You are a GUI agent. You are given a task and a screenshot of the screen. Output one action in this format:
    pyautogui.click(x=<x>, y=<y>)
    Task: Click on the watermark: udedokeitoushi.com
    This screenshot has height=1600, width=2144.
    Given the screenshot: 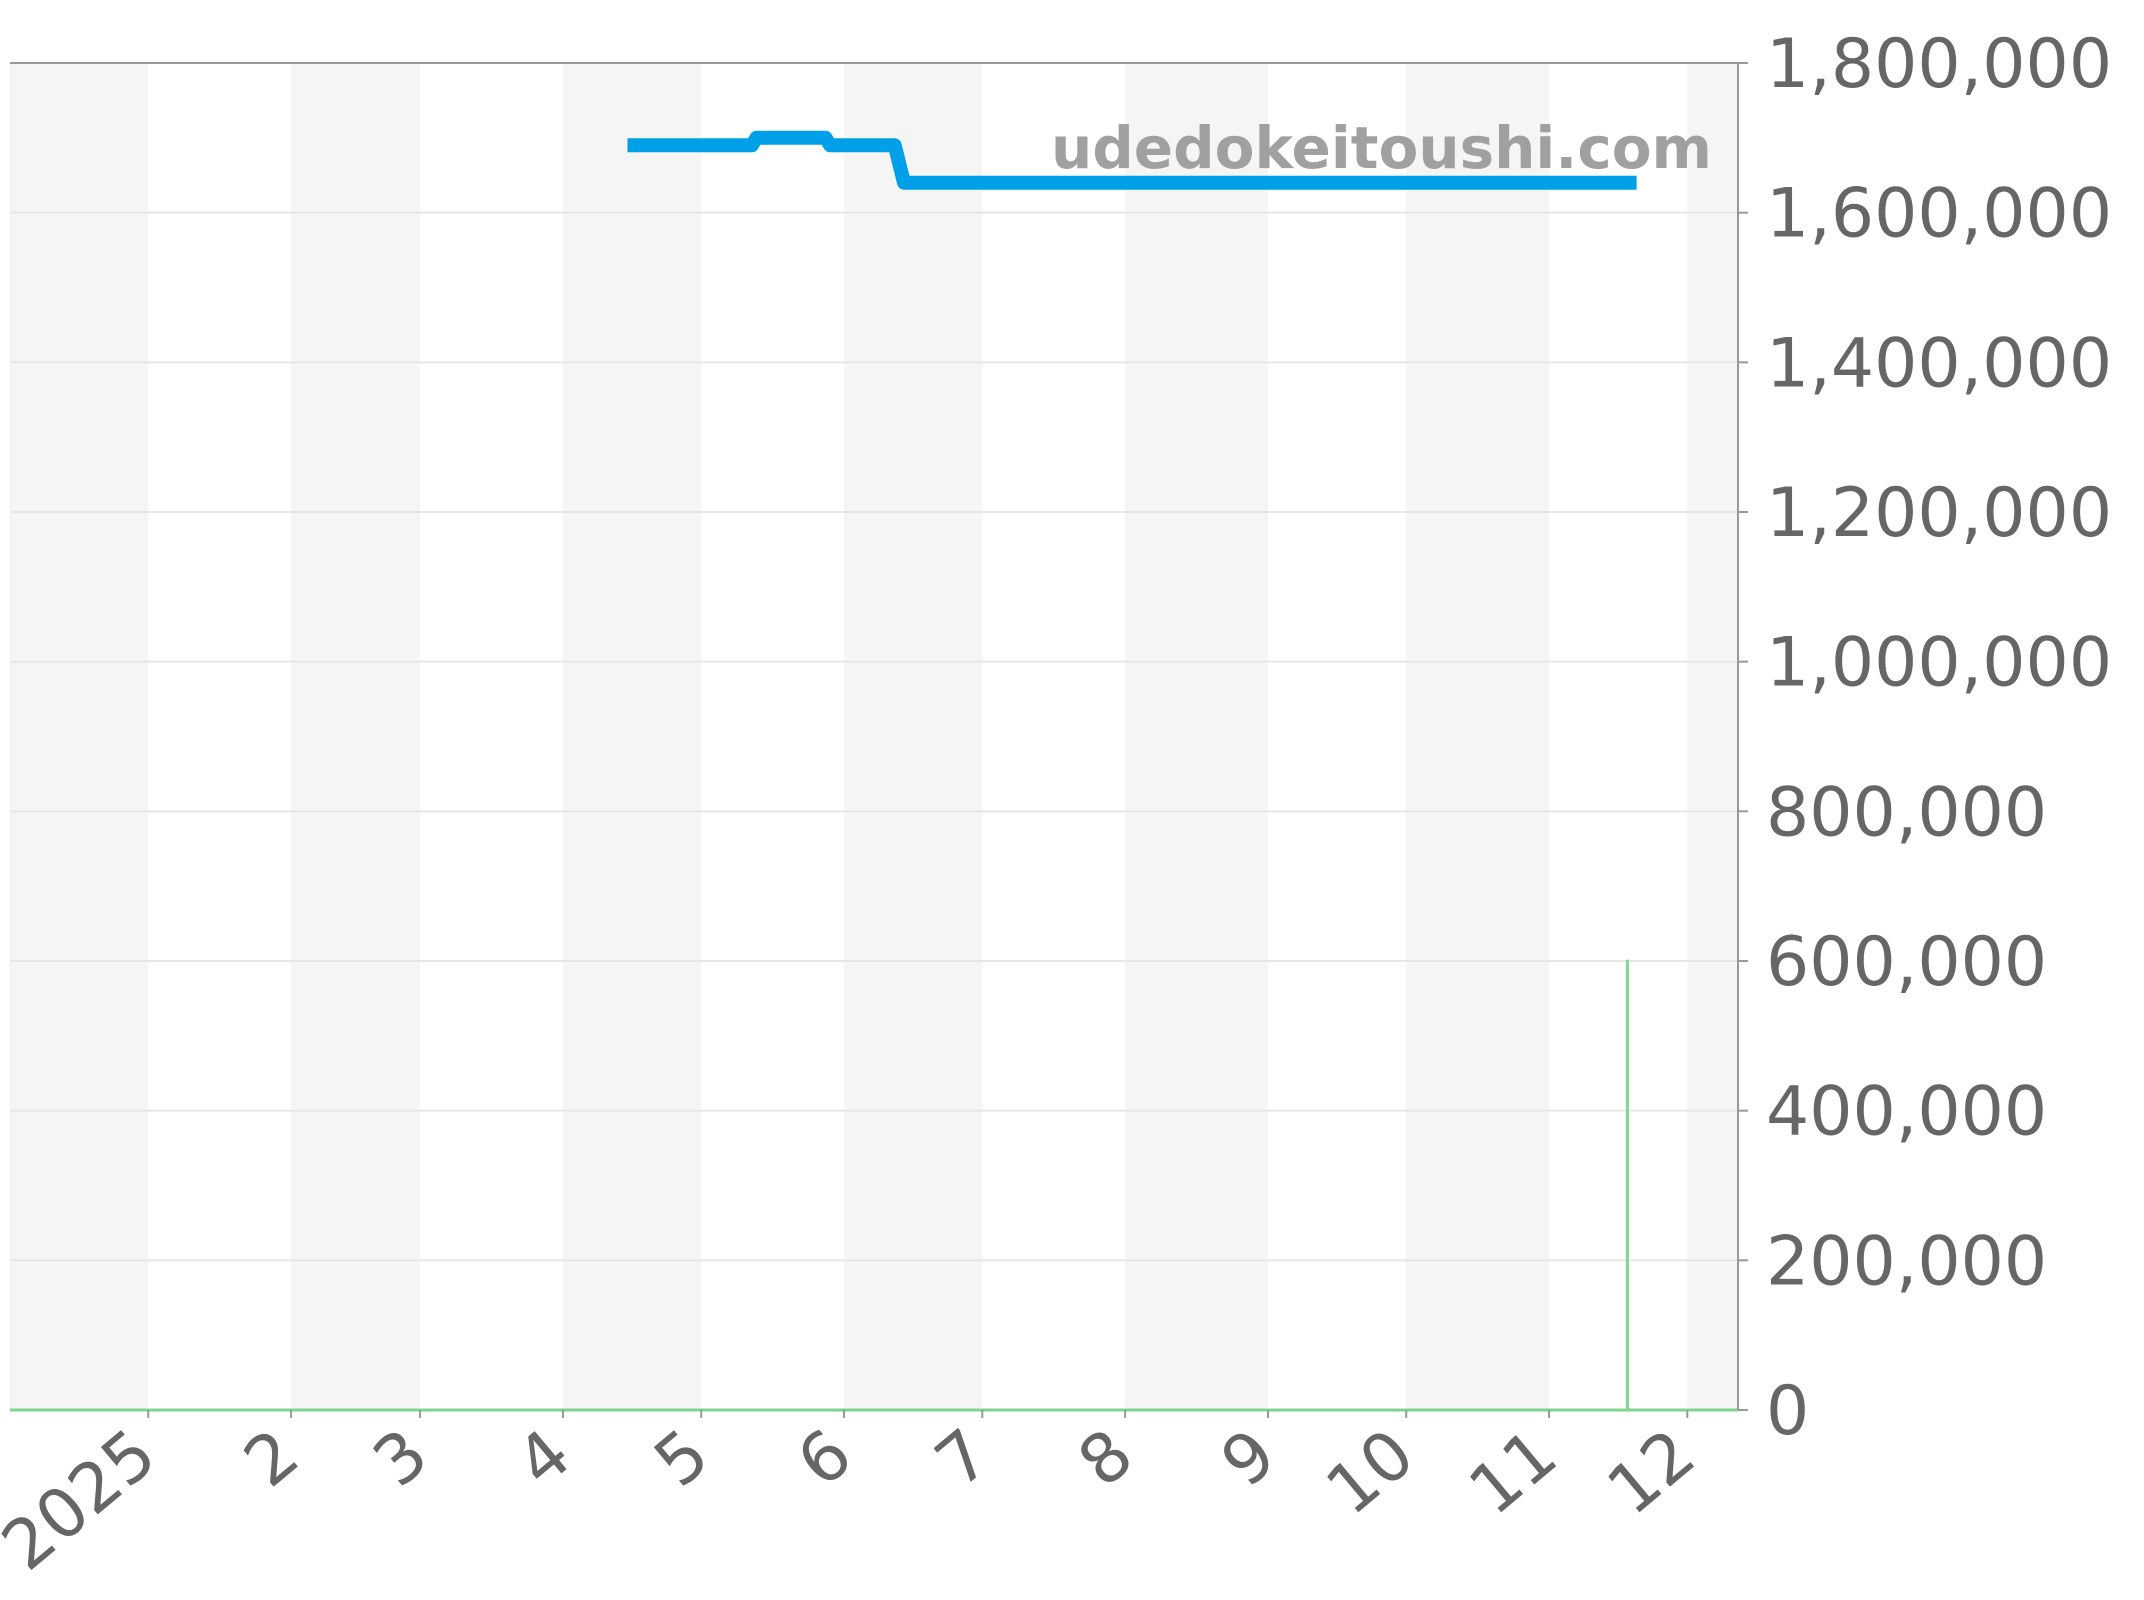 What is the action you would take?
    pyautogui.click(x=1381, y=148)
    